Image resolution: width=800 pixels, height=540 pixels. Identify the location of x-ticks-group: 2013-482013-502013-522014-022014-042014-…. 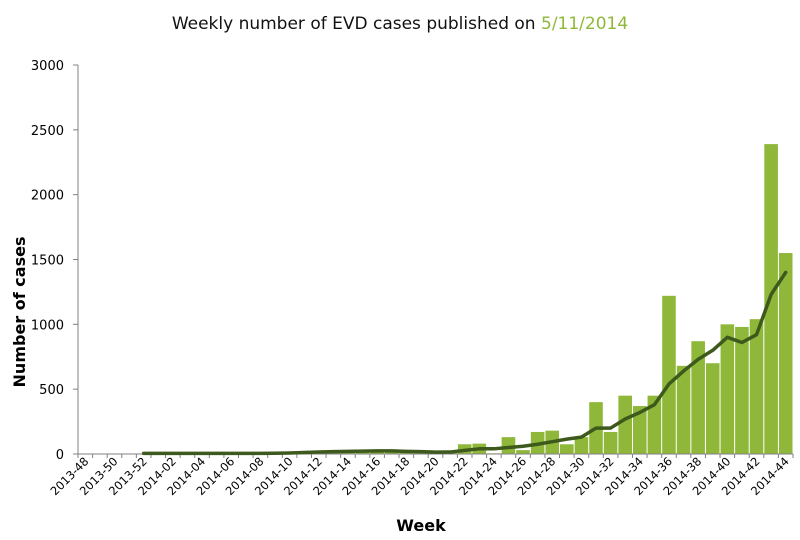
(421, 476).